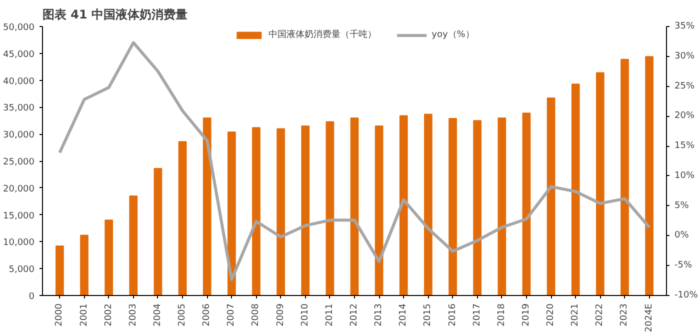  What do you see at coordinates (329, 315) in the screenshot?
I see `x-tick-label: 2011` at bounding box center [329, 315].